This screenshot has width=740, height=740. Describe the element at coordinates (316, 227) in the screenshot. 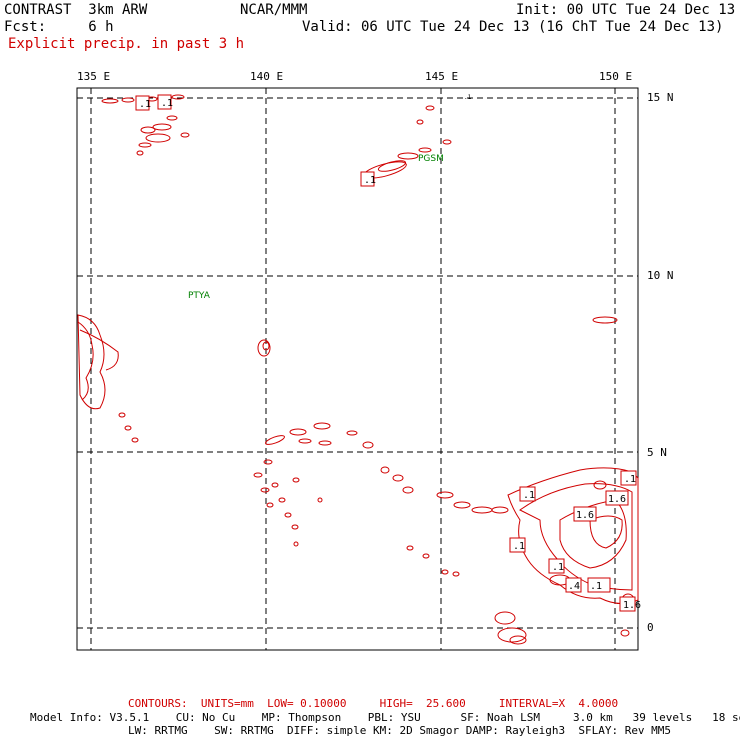

I see `stations: PGSM PTYA` at that location.